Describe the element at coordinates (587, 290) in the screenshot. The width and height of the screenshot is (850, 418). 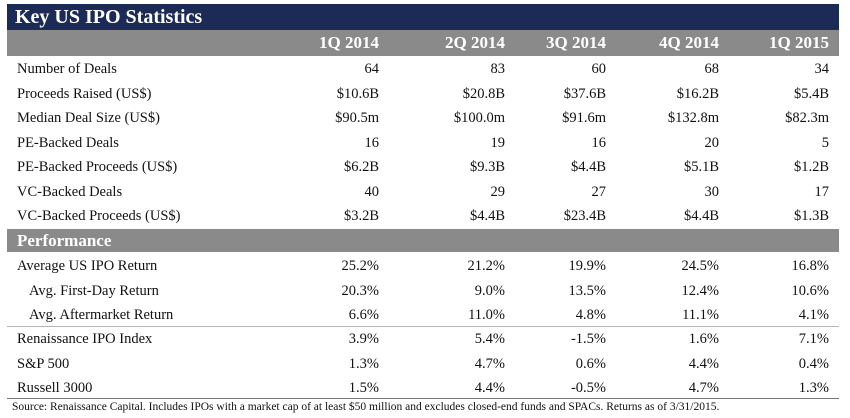
I see `table-cell: 13.5%` at that location.